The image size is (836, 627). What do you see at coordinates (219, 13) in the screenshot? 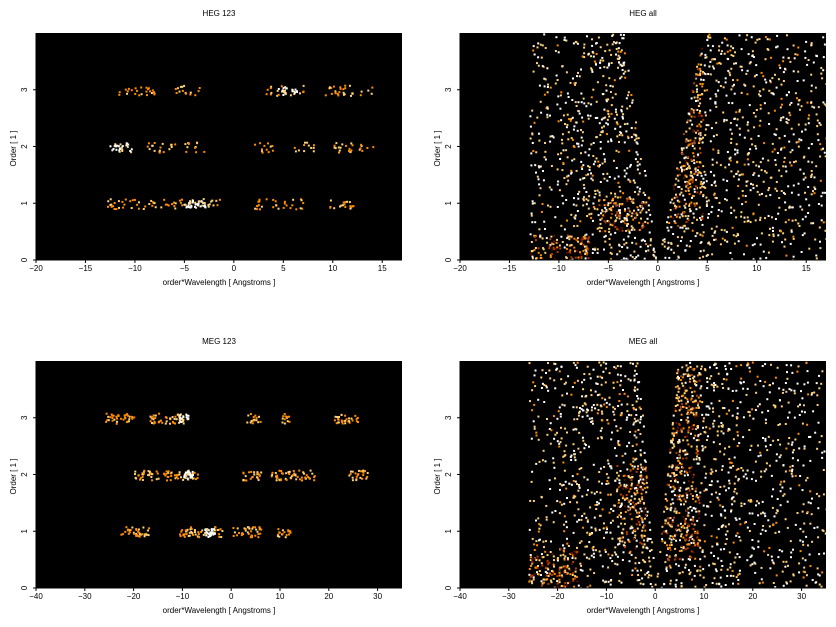
I see `chart-title: HEG 123` at bounding box center [219, 13].